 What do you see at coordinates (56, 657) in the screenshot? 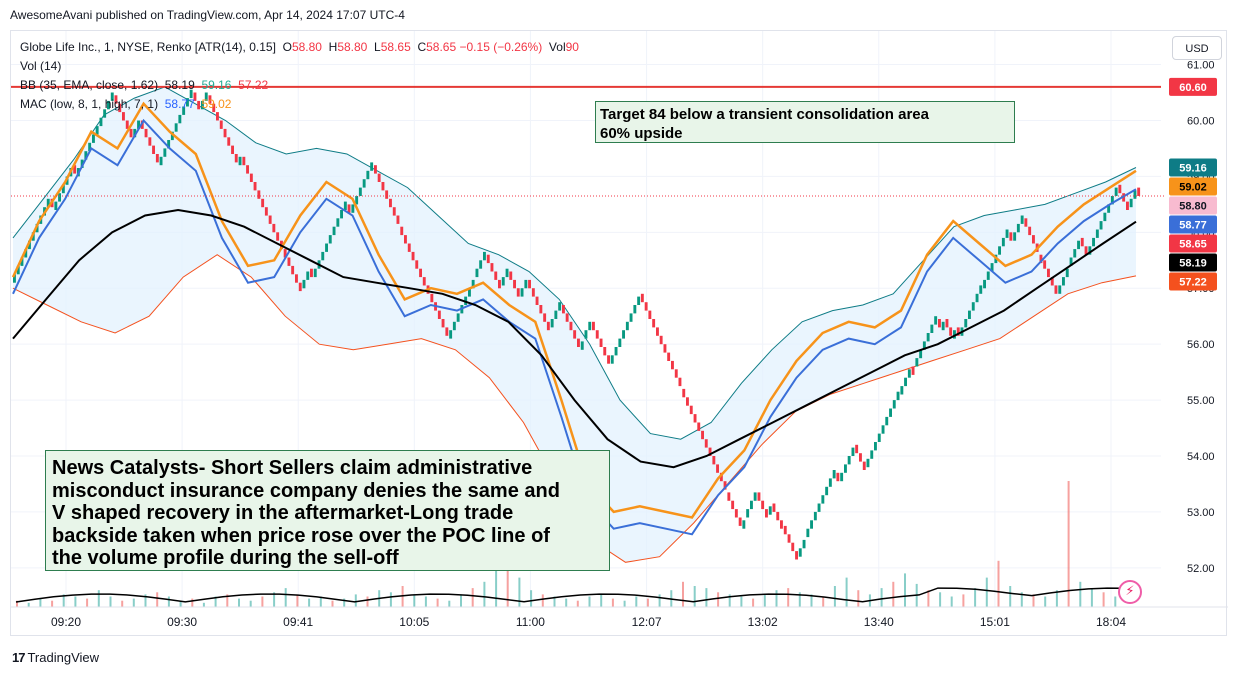
I see `tradingview-logo: 17 TradingView` at bounding box center [56, 657].